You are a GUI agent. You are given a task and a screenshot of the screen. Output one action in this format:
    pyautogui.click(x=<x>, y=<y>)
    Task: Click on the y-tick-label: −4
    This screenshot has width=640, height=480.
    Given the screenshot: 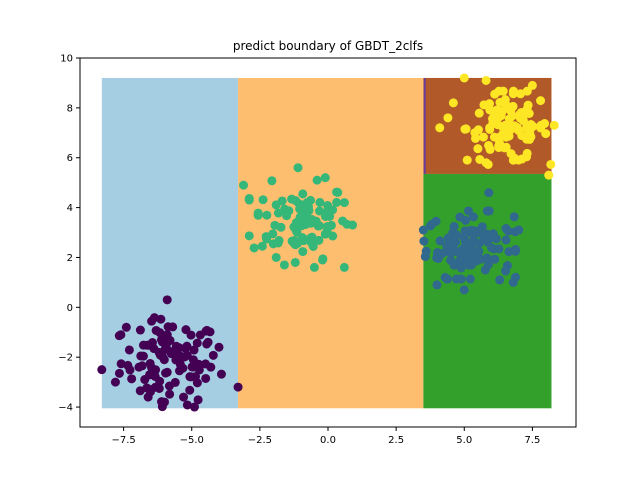 What is the action you would take?
    pyautogui.click(x=65, y=408)
    